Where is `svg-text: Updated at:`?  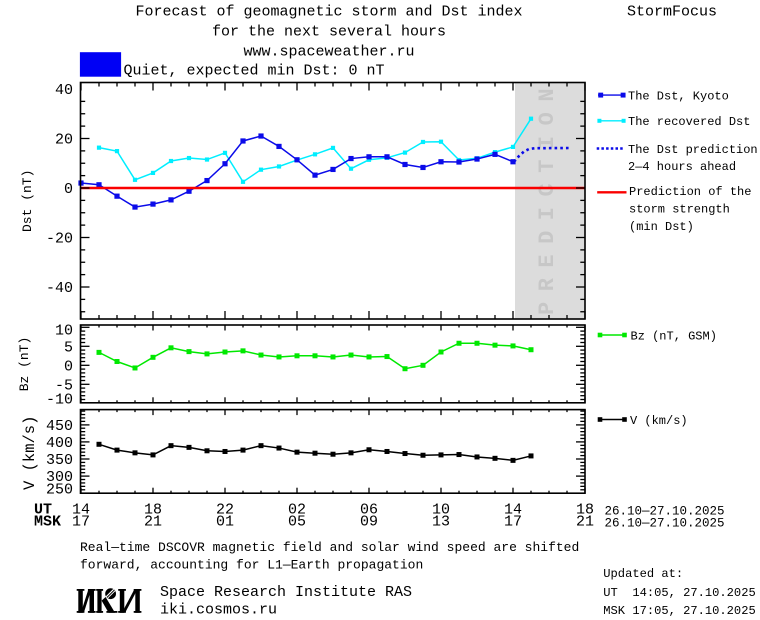 svg-text: Updated at: is located at coordinates (643, 574).